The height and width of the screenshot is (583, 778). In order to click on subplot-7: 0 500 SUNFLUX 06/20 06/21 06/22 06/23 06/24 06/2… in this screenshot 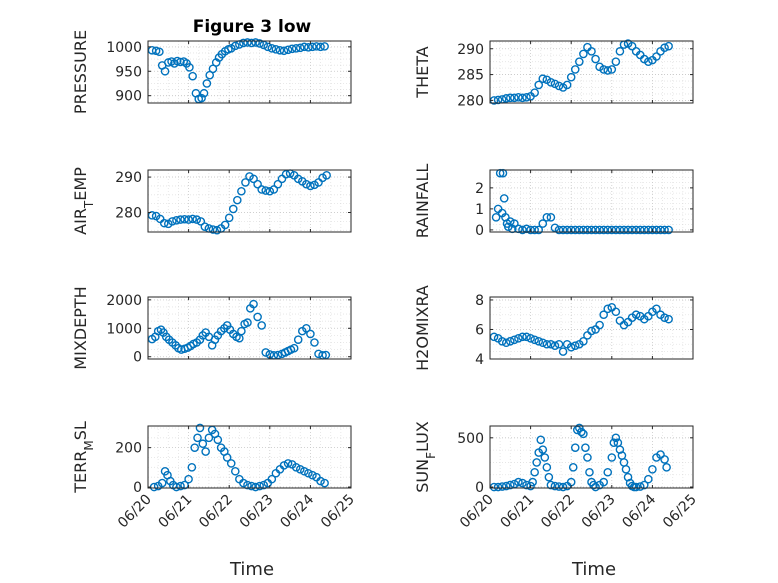, I will do `click(556, 476)`.